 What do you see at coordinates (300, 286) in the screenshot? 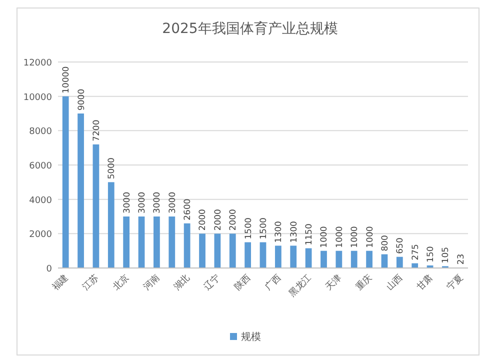
I see `x-tick-label: 黑龙江` at bounding box center [300, 286].